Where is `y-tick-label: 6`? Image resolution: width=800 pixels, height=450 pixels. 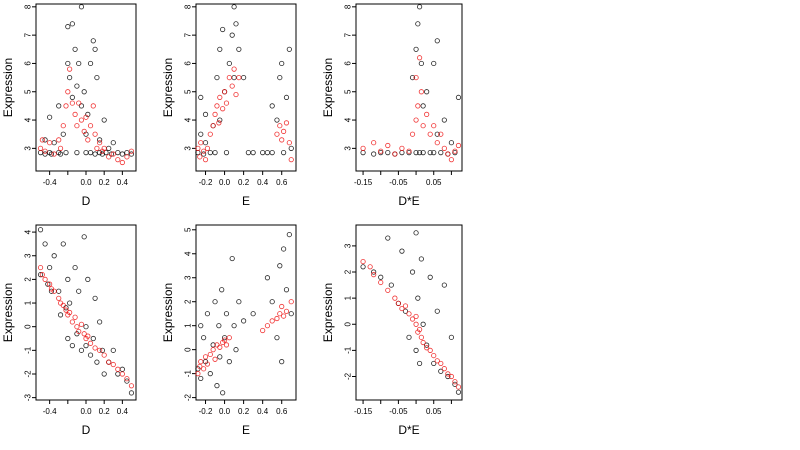 y-tick-label: 6 is located at coordinates (188, 63).